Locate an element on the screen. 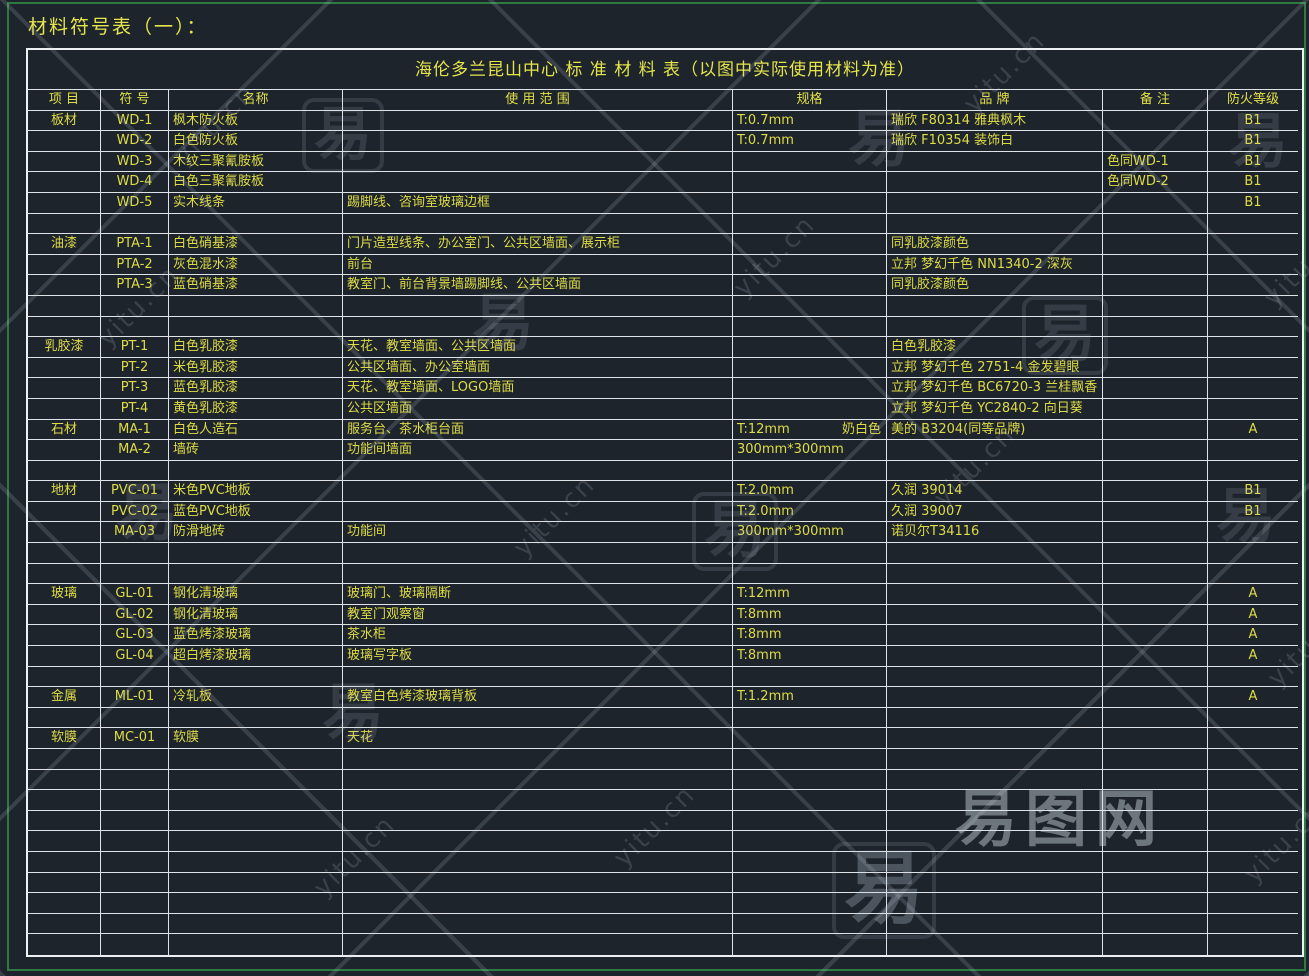 The height and width of the screenshot is (976, 1309). cell-code: PT-4 is located at coordinates (135, 409).